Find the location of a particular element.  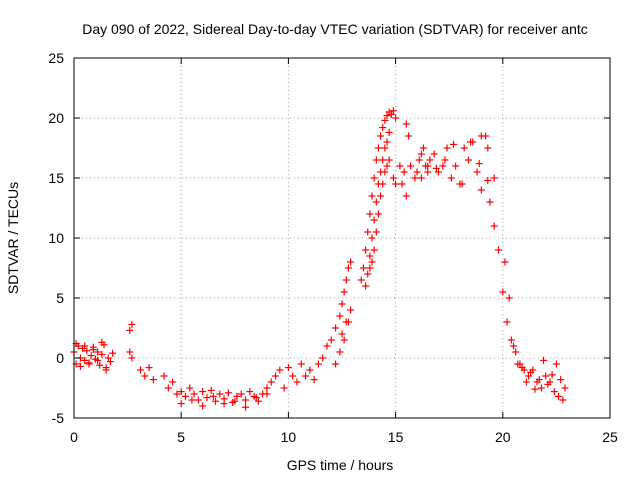

x-axis-label: GPS time / hours is located at coordinates (340, 465).